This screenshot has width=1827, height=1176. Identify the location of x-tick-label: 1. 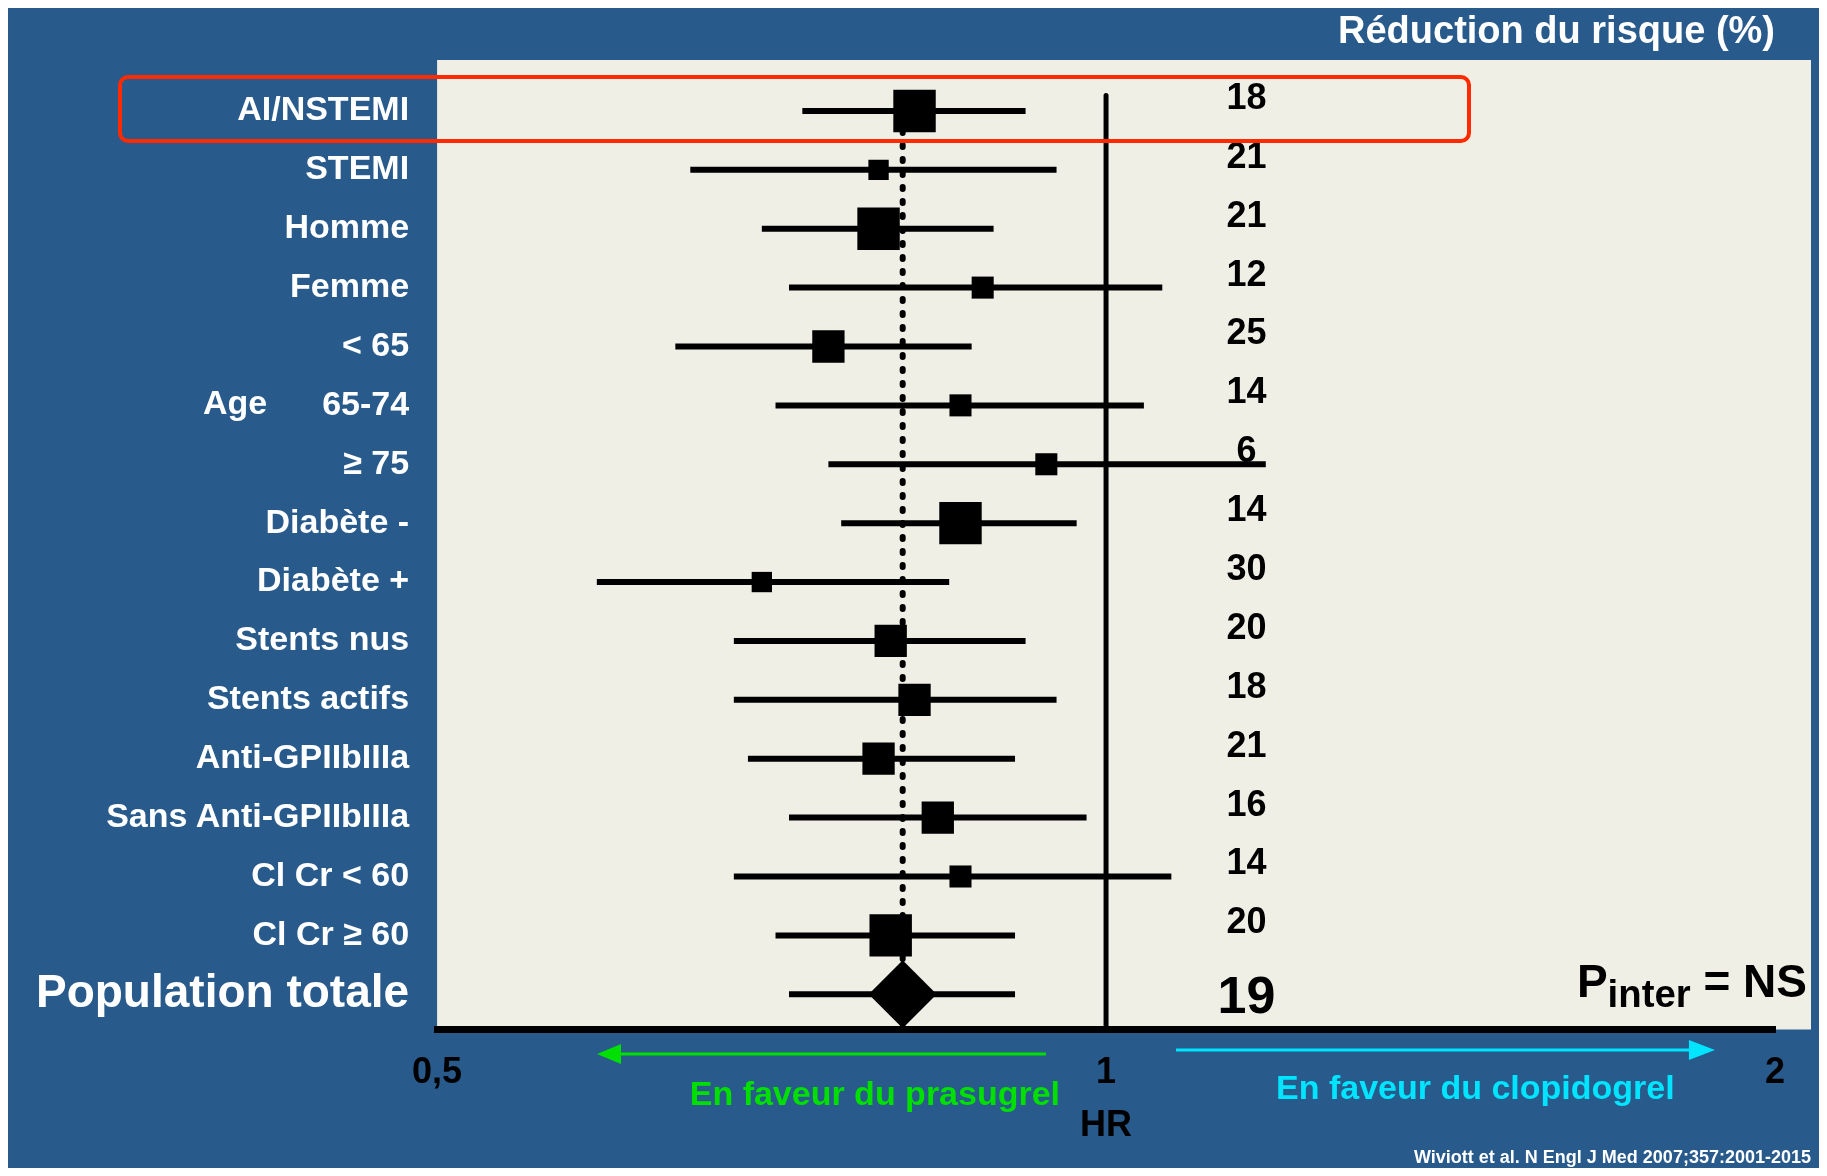
(1106, 1071).